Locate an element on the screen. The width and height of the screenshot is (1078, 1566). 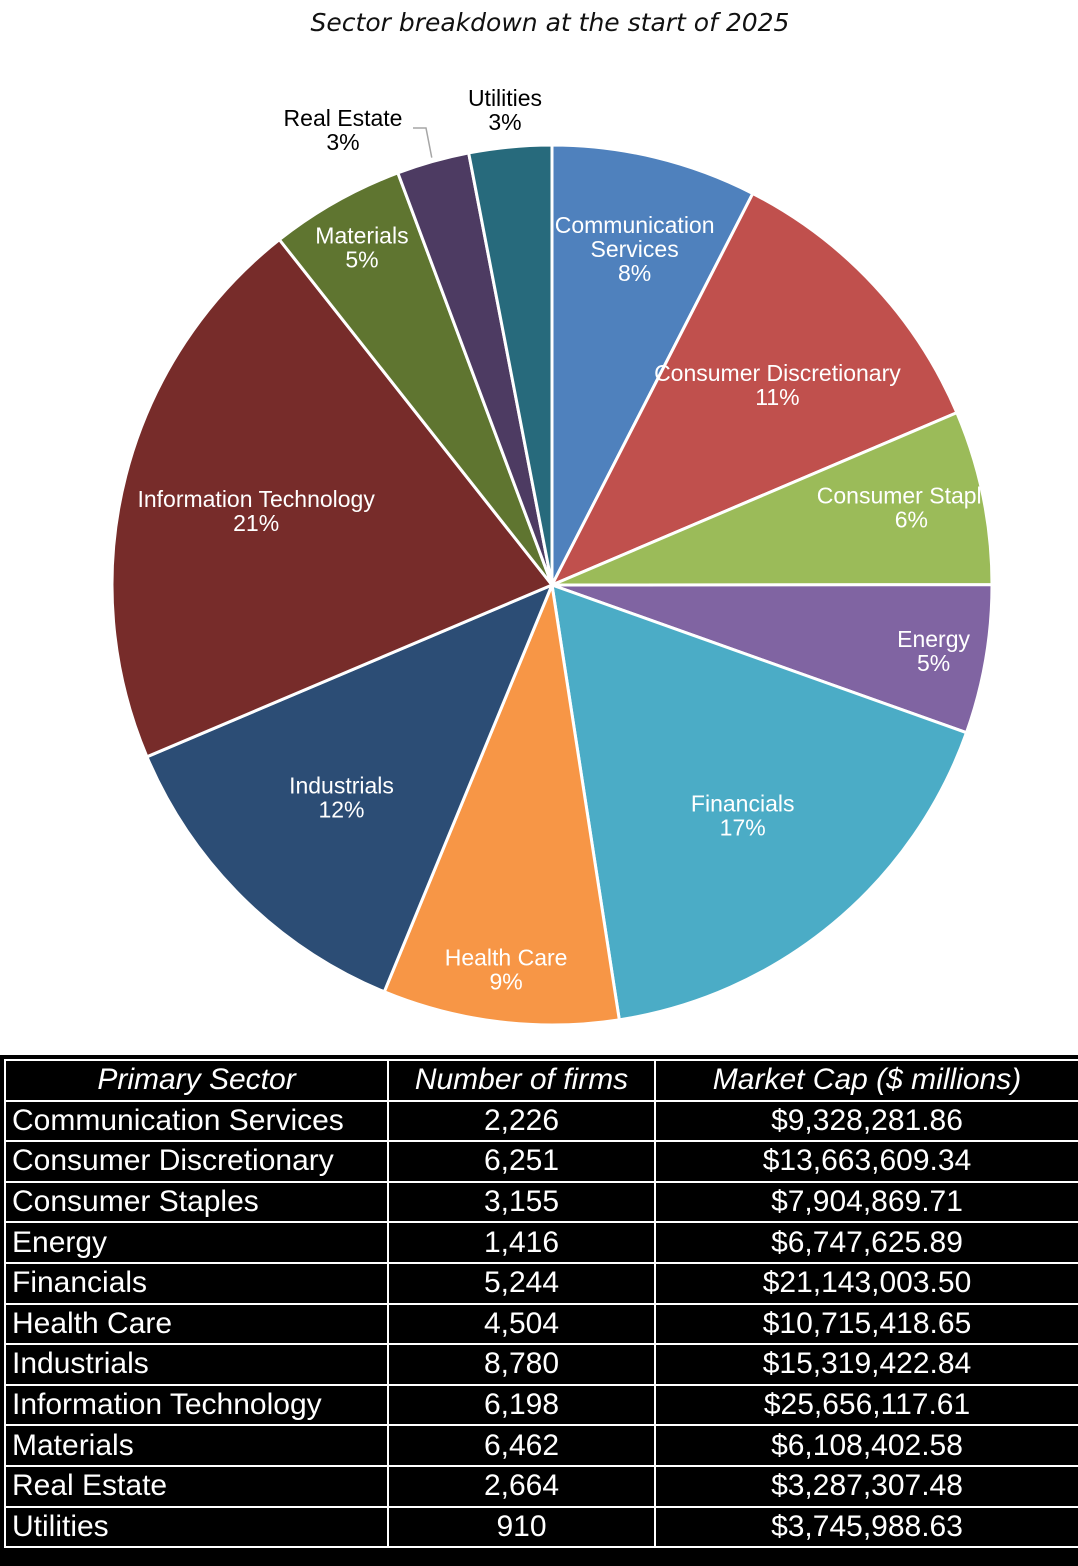
pie-slice-consumer-discretionary is located at coordinates (753, 390).